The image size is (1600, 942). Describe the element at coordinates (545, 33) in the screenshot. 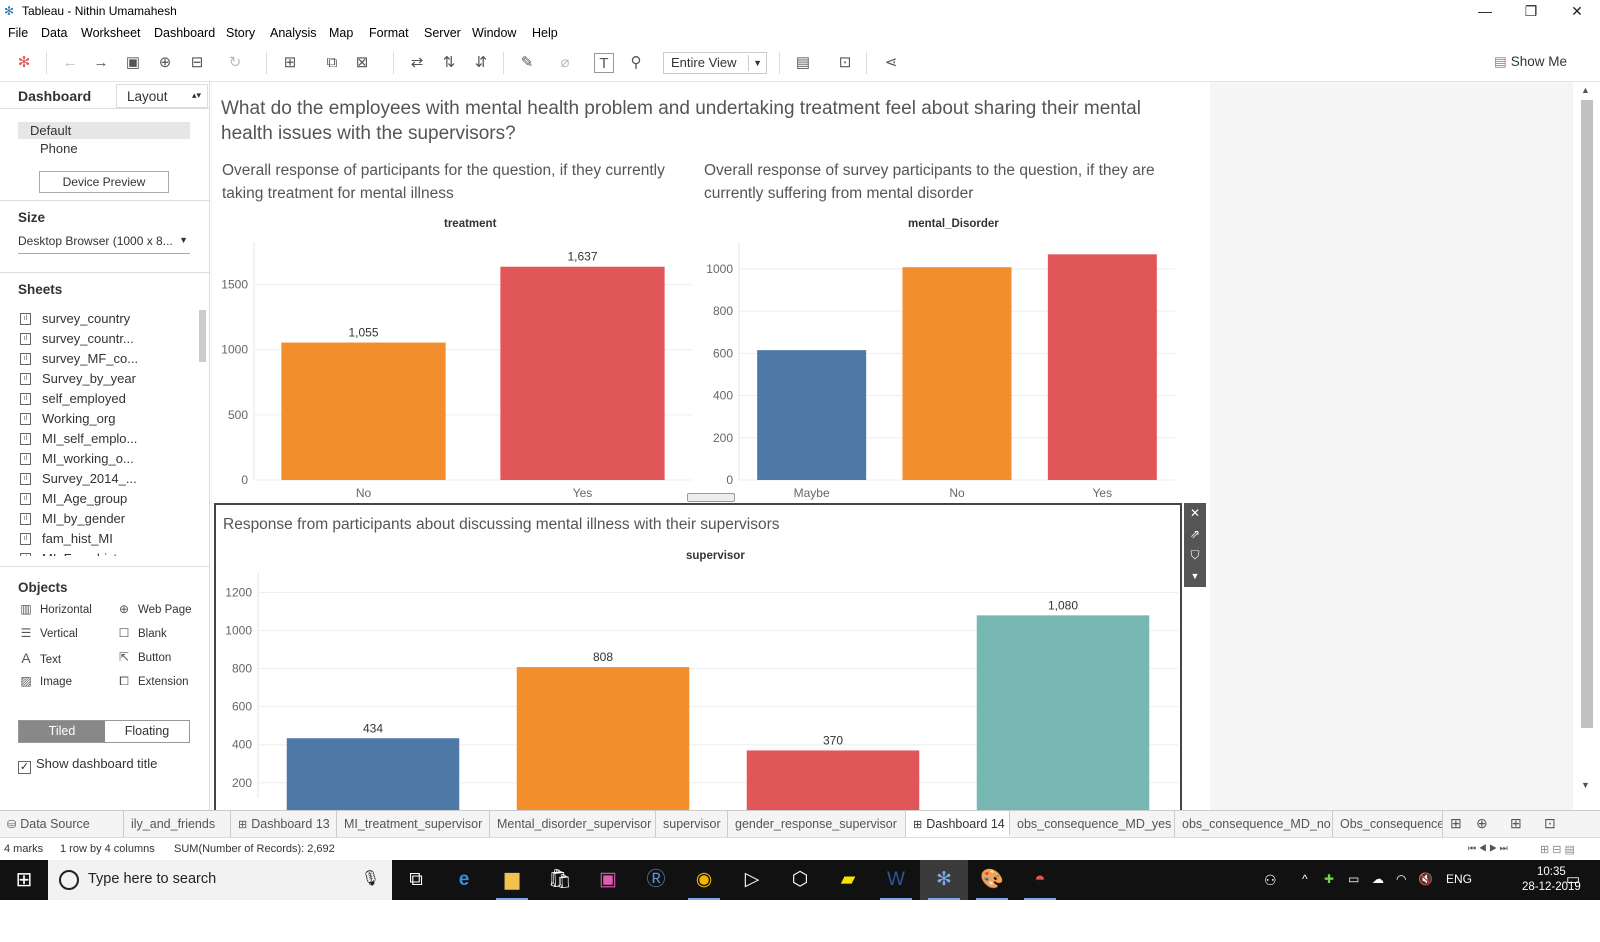

I see `menu-help: Help` at that location.